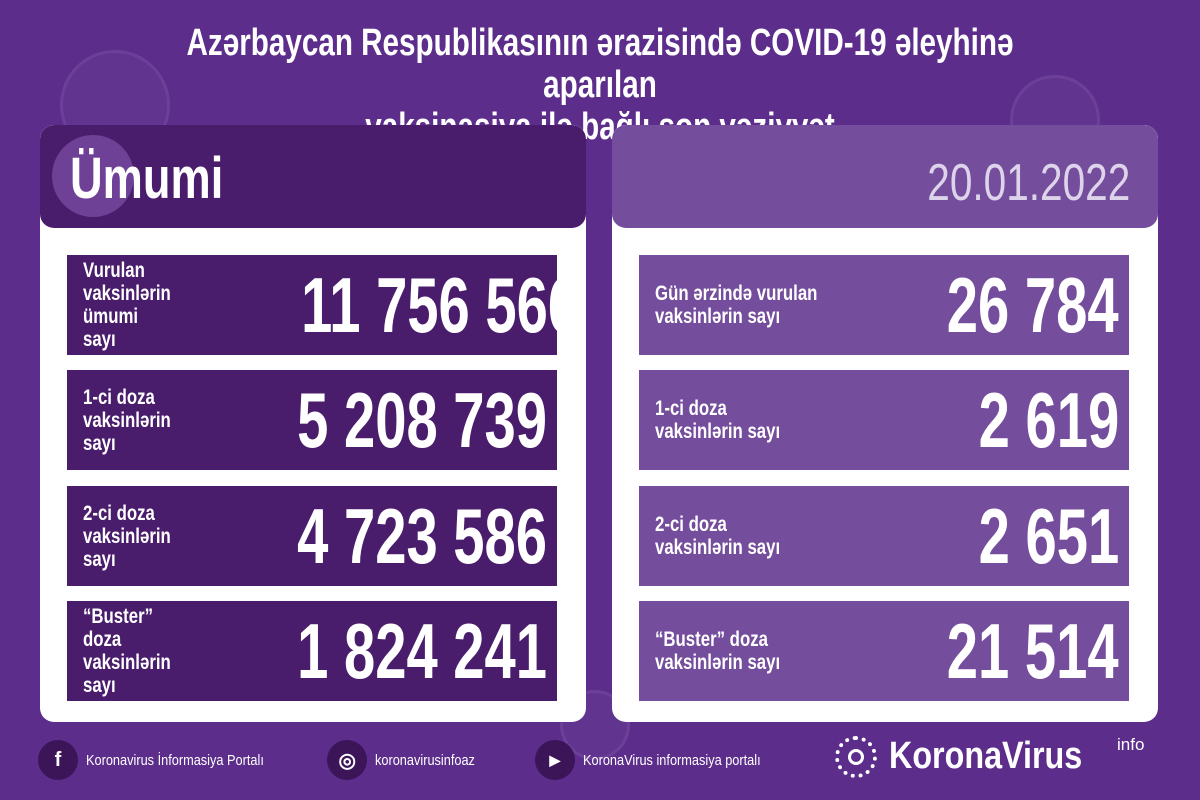  I want to click on facebook-label: Koronavirus İnformasiya Portalı, so click(175, 760).